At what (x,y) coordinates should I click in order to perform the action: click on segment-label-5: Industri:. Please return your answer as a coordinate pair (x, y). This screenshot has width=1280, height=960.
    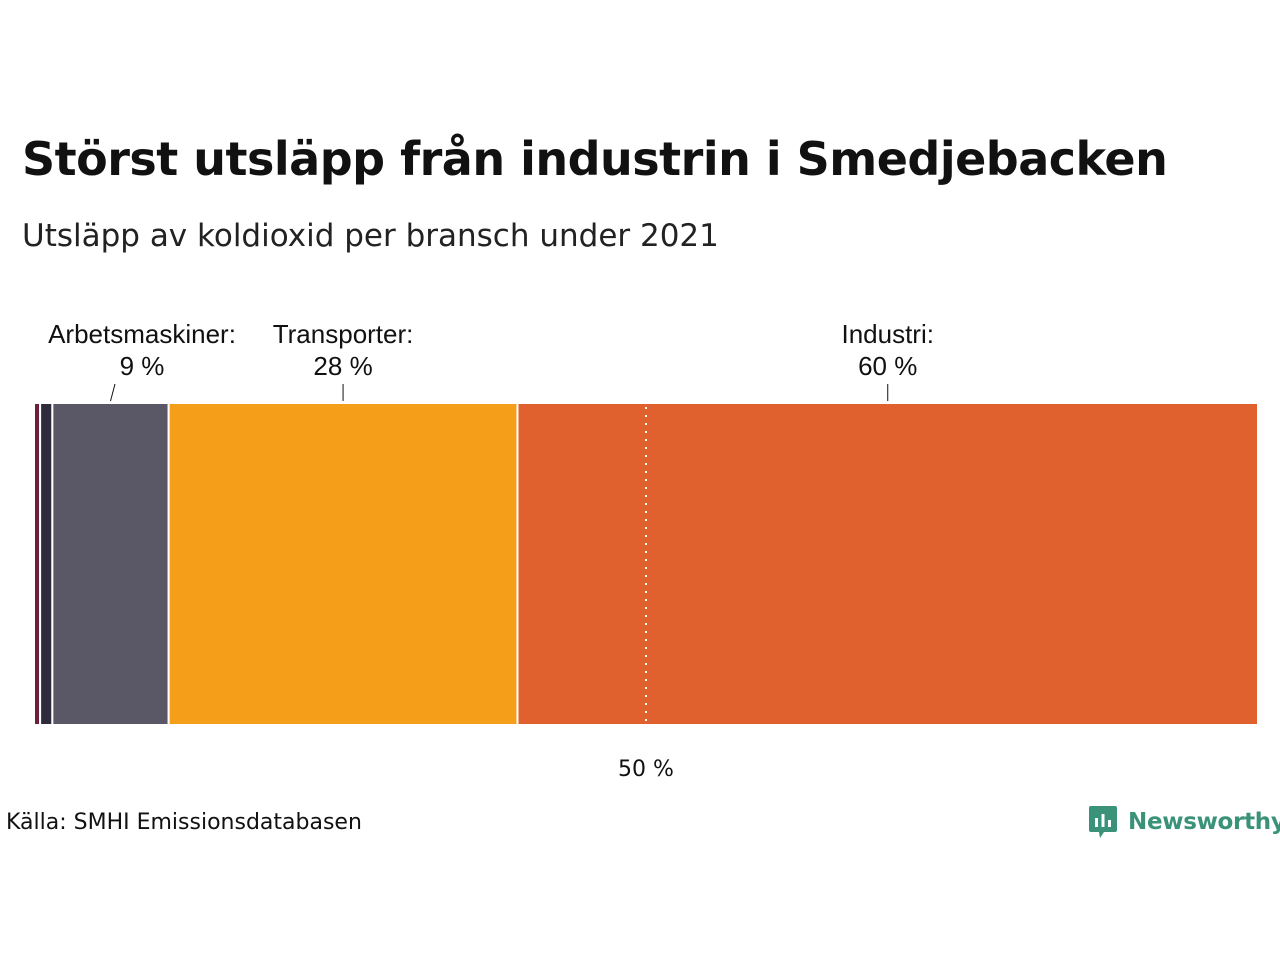
    Looking at the image, I should click on (887, 334).